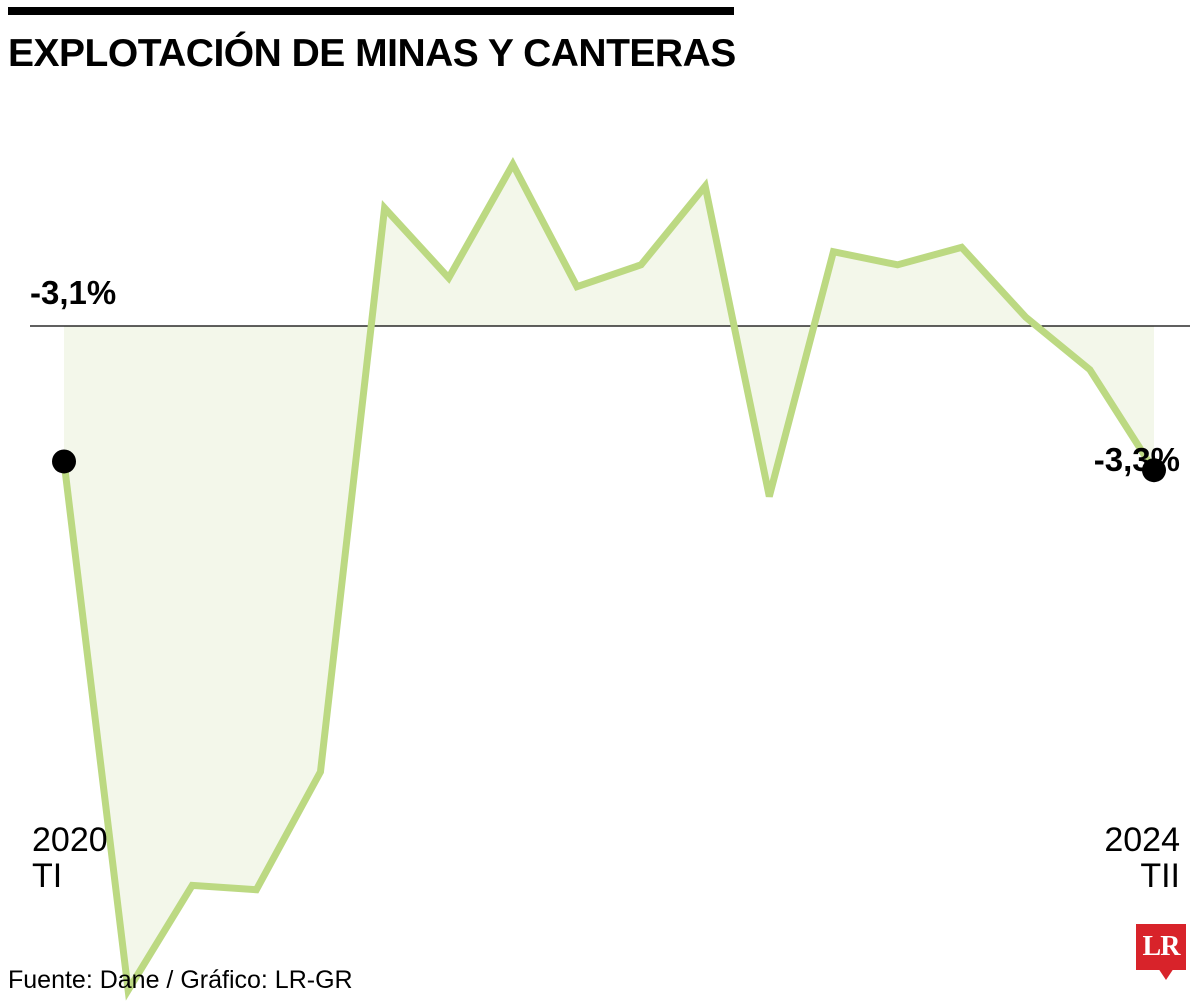 This screenshot has width=1200, height=1001. Describe the element at coordinates (73, 292) in the screenshot. I see `first-value-label: -3,1%` at that location.